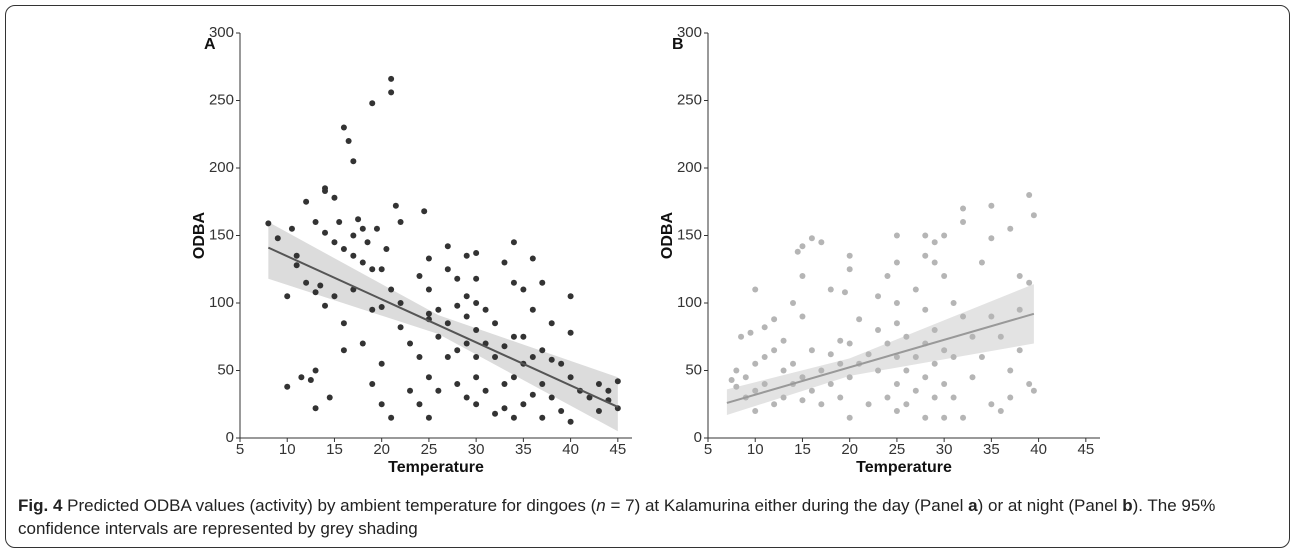 Image resolution: width=1295 pixels, height=553 pixels. What do you see at coordinates (199, 236) in the screenshot?
I see `y-axis-label: ODBA` at bounding box center [199, 236].